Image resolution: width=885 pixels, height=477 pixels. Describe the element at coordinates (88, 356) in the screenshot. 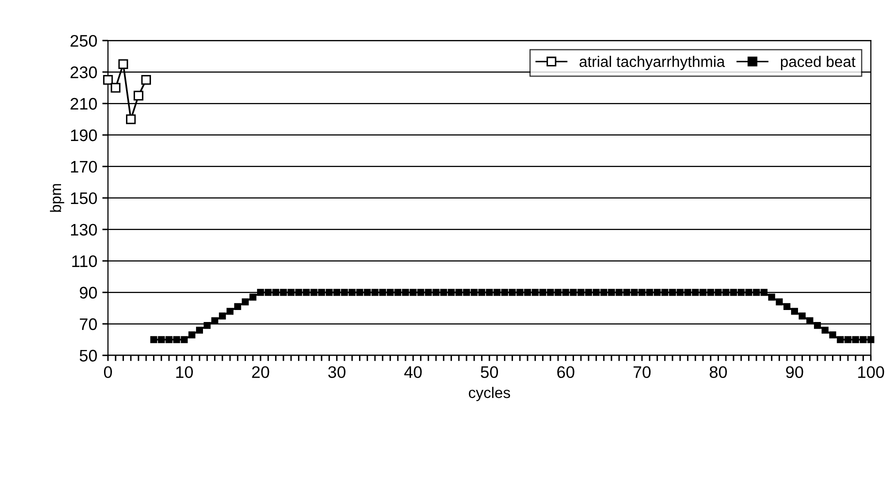

I see `y-tick-label: 50` at that location.